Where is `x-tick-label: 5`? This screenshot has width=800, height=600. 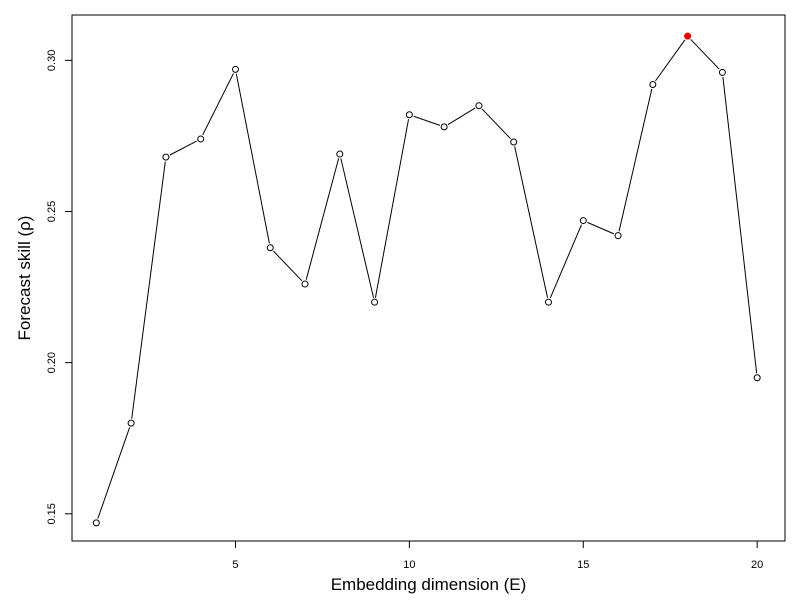 x-tick-label: 5 is located at coordinates (235, 565).